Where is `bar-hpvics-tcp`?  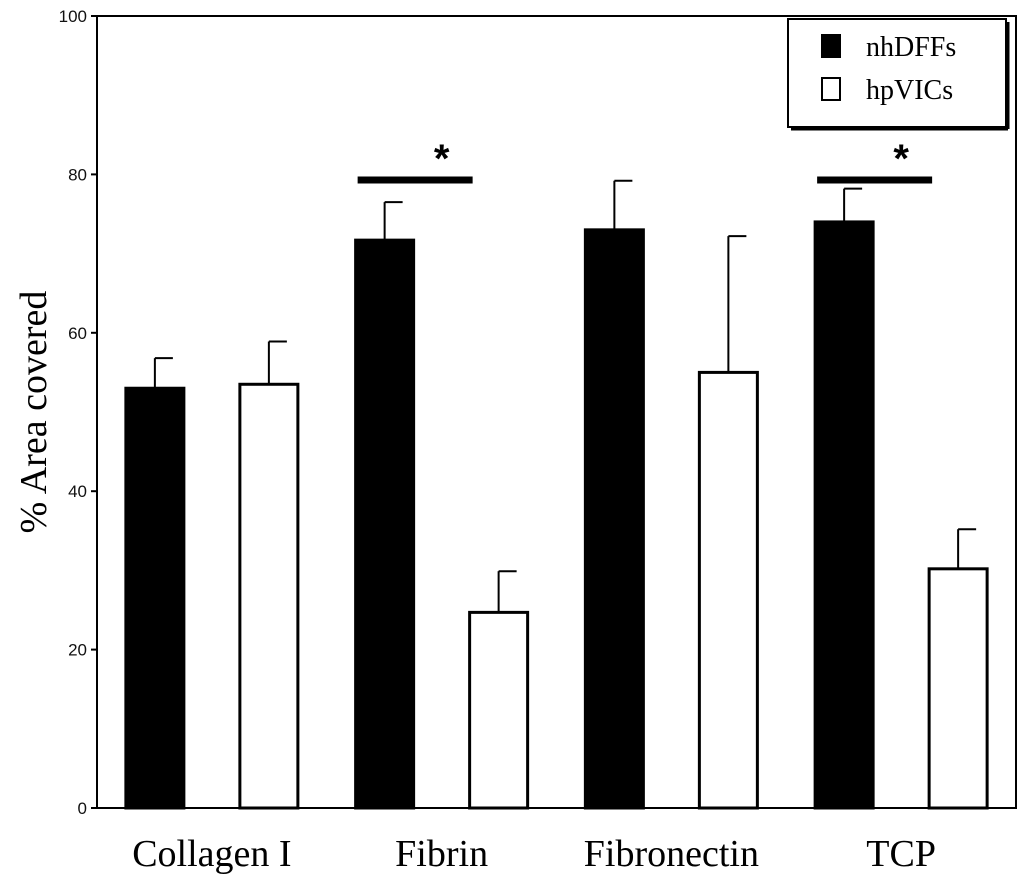 bar-hpvics-tcp is located at coordinates (958, 688).